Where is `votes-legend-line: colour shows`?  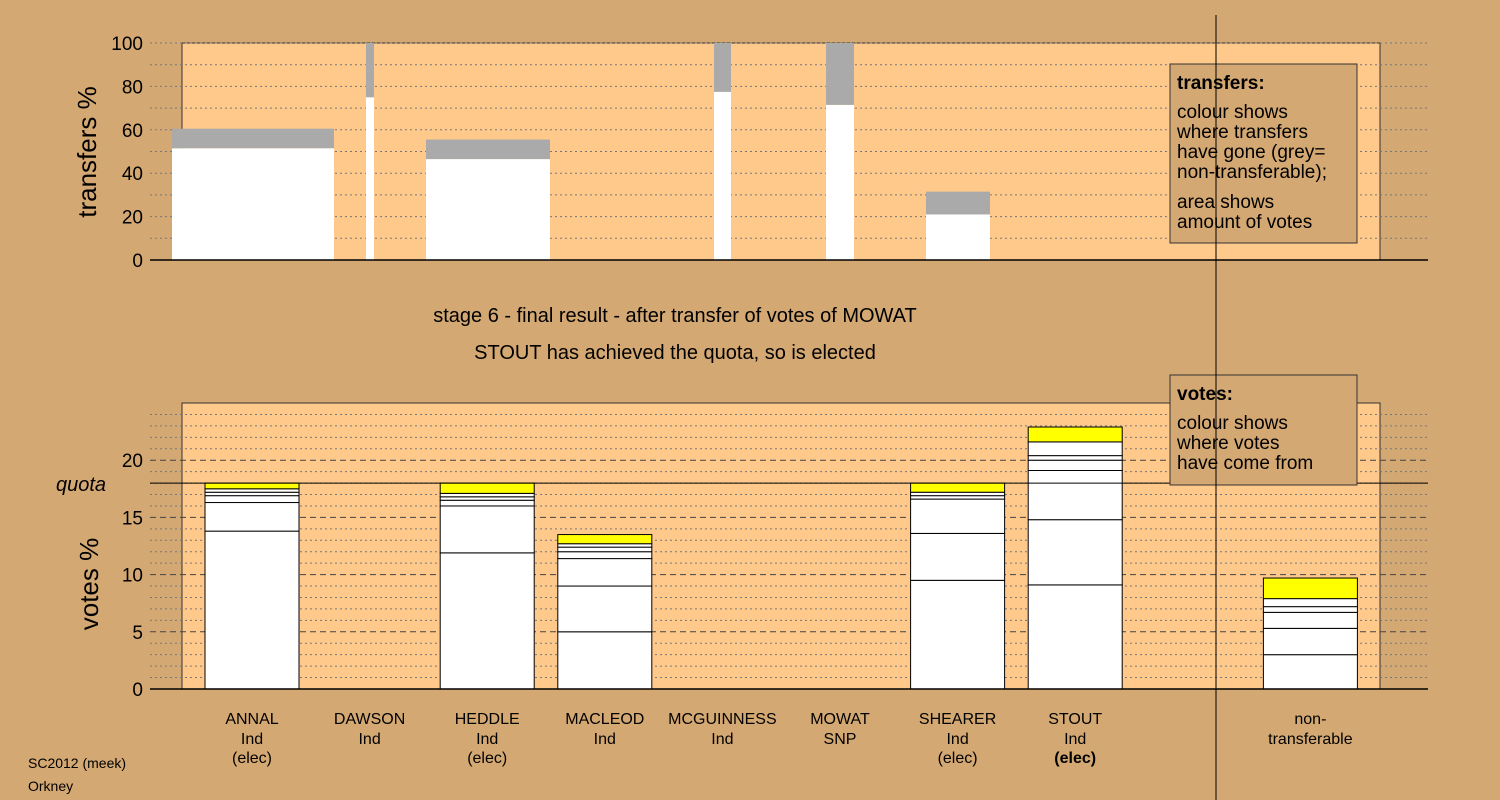 votes-legend-line: colour shows is located at coordinates (1232, 423).